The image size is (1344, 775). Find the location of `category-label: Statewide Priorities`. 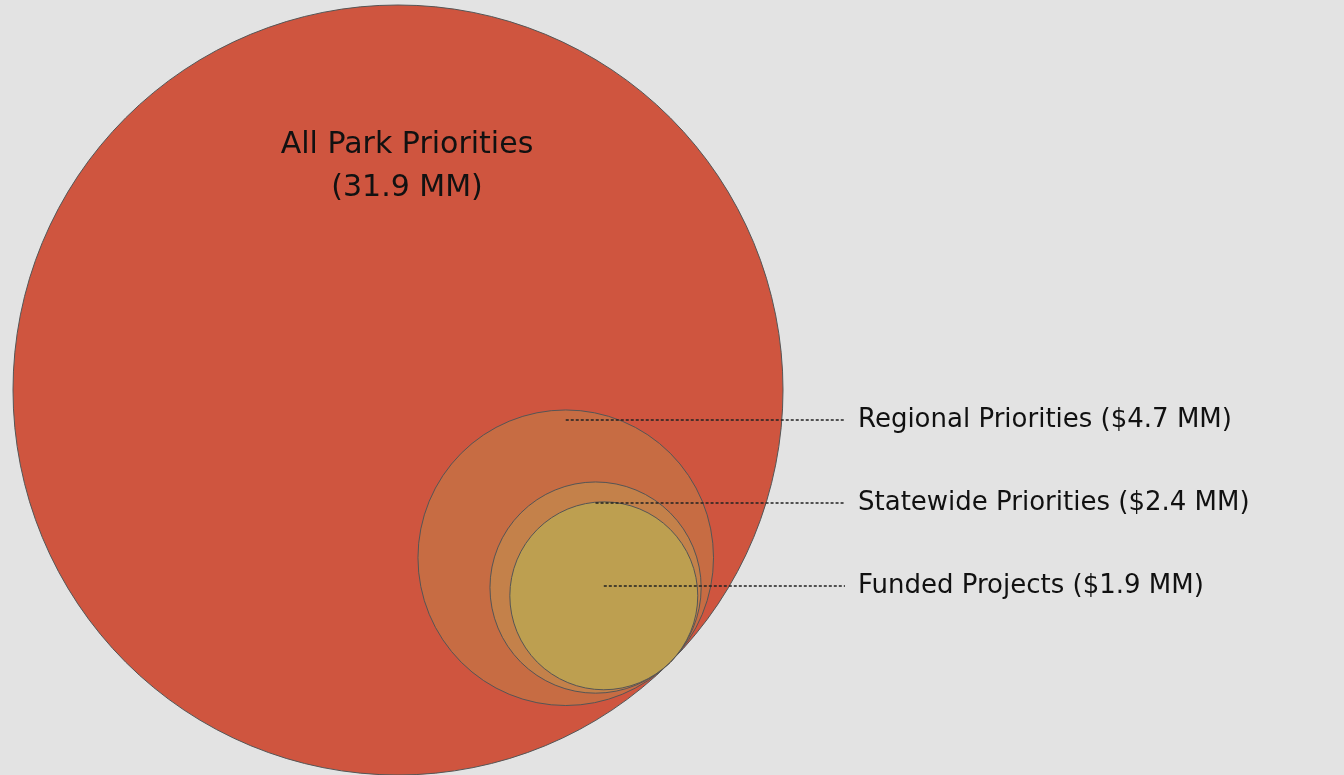

category-label: Statewide Priorities is located at coordinates (984, 500).